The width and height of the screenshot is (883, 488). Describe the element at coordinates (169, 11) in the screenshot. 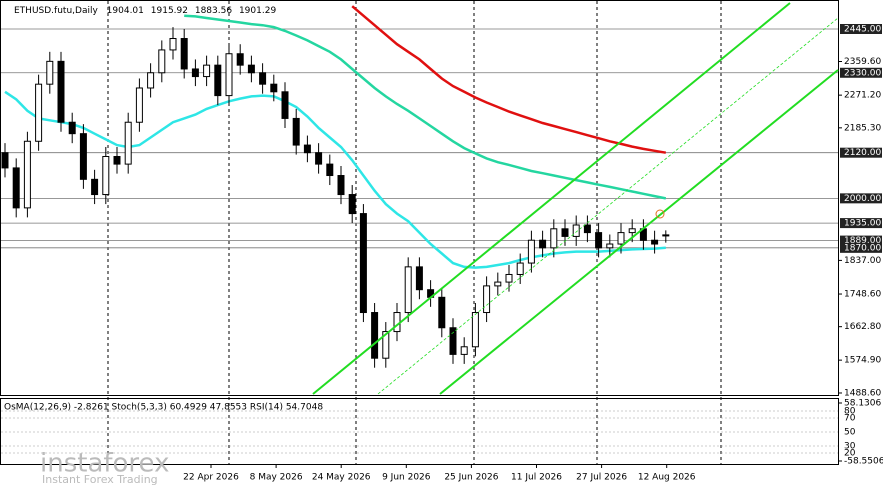

I see `last-high: 1915.92` at that location.